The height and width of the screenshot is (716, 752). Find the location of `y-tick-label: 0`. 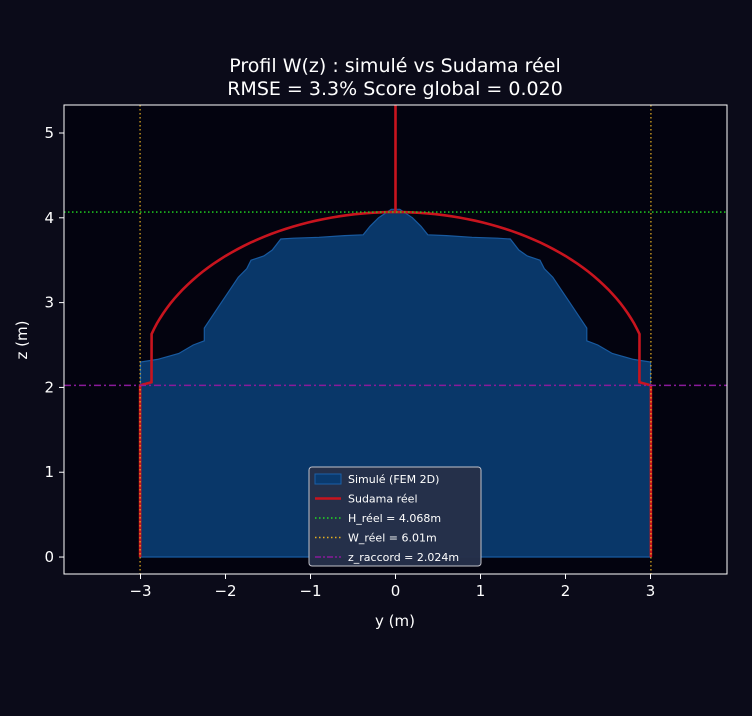

y-tick-label: 0 is located at coordinates (49, 557).